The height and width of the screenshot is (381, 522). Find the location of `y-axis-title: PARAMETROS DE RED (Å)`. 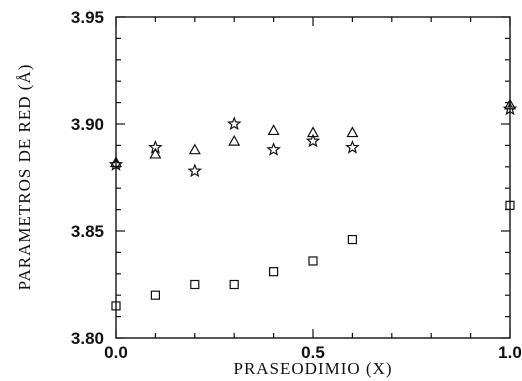

y-axis-title: PARAMETROS DE RED (Å) is located at coordinates (24, 177).